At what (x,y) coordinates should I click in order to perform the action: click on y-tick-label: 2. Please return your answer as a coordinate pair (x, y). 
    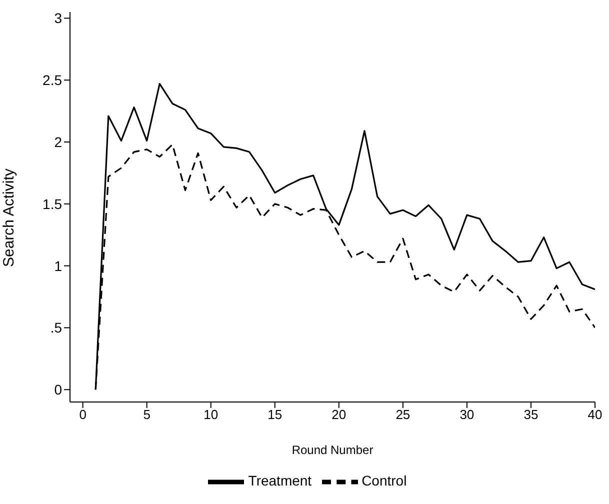
    Looking at the image, I should click on (58, 142).